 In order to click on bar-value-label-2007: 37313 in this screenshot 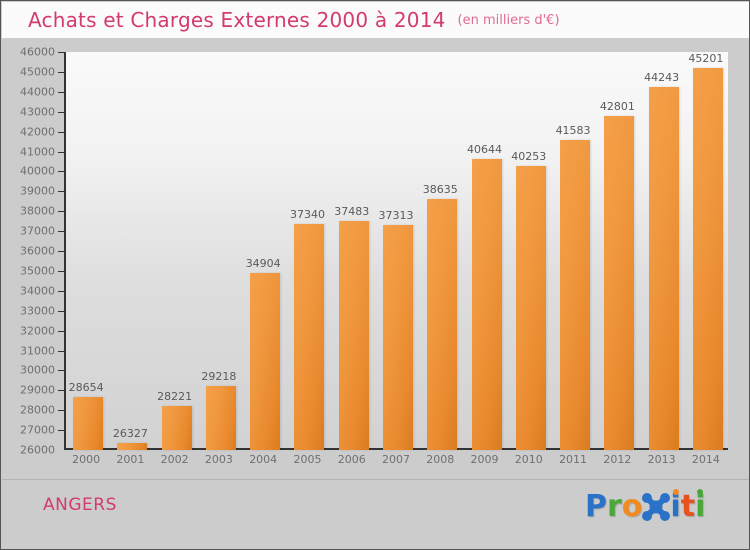, I will do `click(396, 215)`.